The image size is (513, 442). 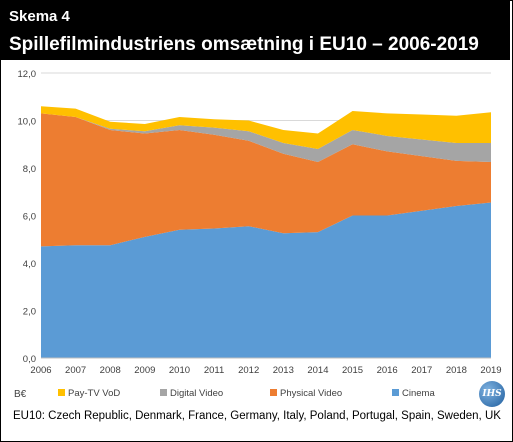 What do you see at coordinates (27, 74) in the screenshot?
I see `y-tick-label: 12,0` at bounding box center [27, 74].